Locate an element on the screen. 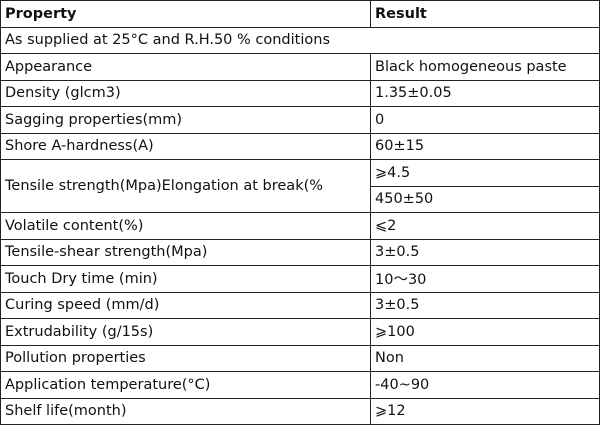 The height and width of the screenshot is (425, 600). result-cell: 1.35±0.05 is located at coordinates (485, 93).